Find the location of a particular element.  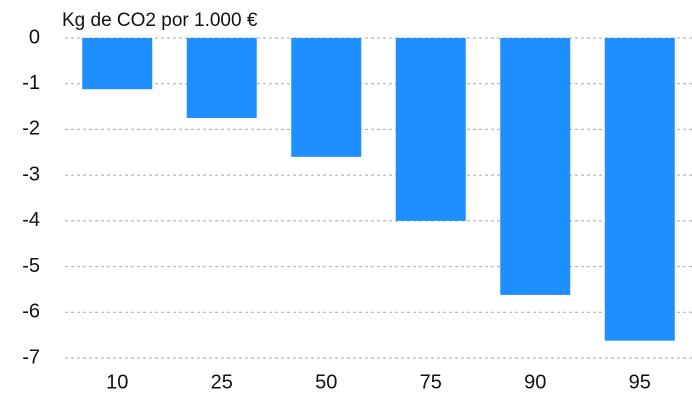

y-tick-label: -7 is located at coordinates (31, 357).